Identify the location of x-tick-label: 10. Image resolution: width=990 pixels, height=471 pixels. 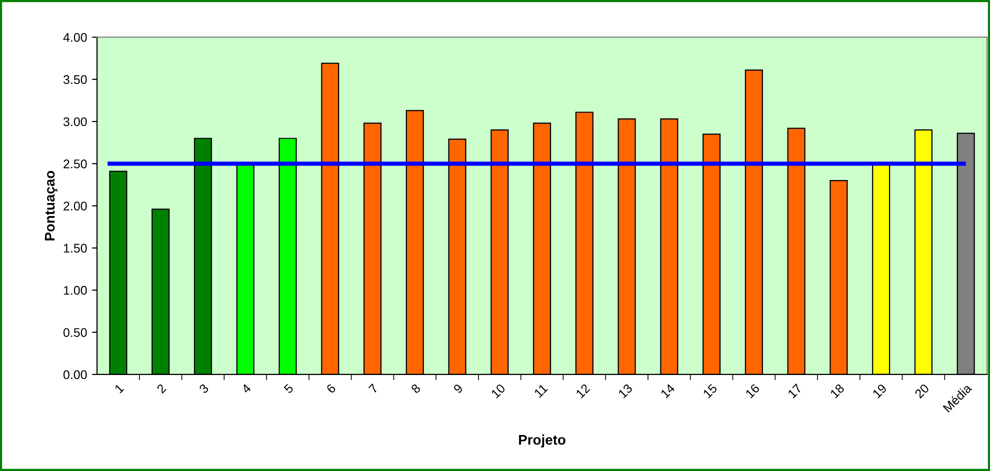
(498, 390).